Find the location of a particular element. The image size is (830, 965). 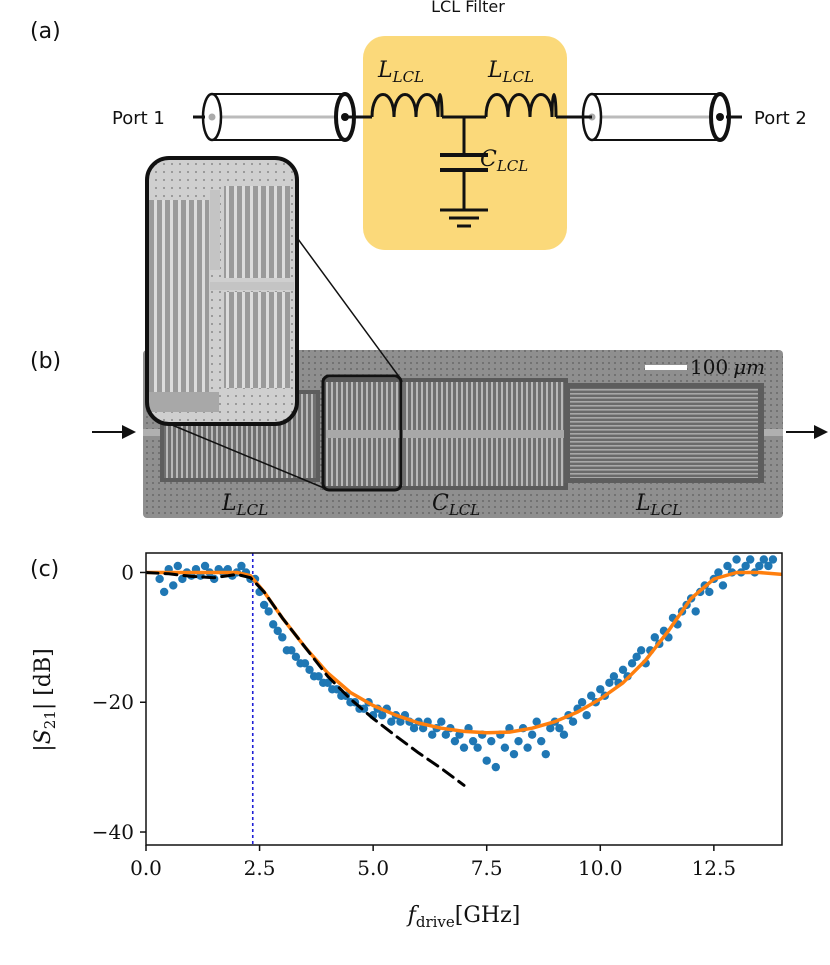

coax-right is located at coordinates (661, 117).